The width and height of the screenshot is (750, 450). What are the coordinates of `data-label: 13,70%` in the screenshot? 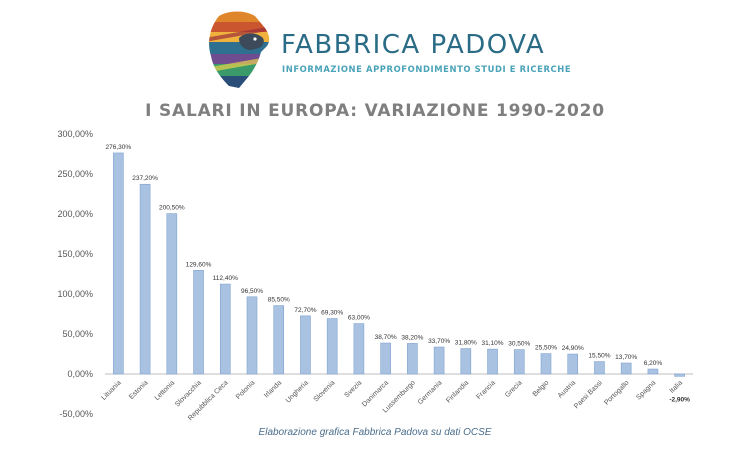 It's located at (626, 357).